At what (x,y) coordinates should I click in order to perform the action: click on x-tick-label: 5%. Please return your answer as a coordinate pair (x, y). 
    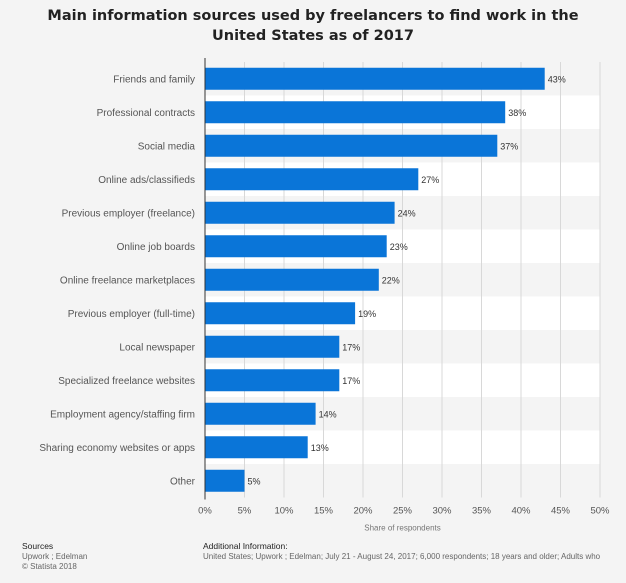
    Looking at the image, I should click on (245, 511).